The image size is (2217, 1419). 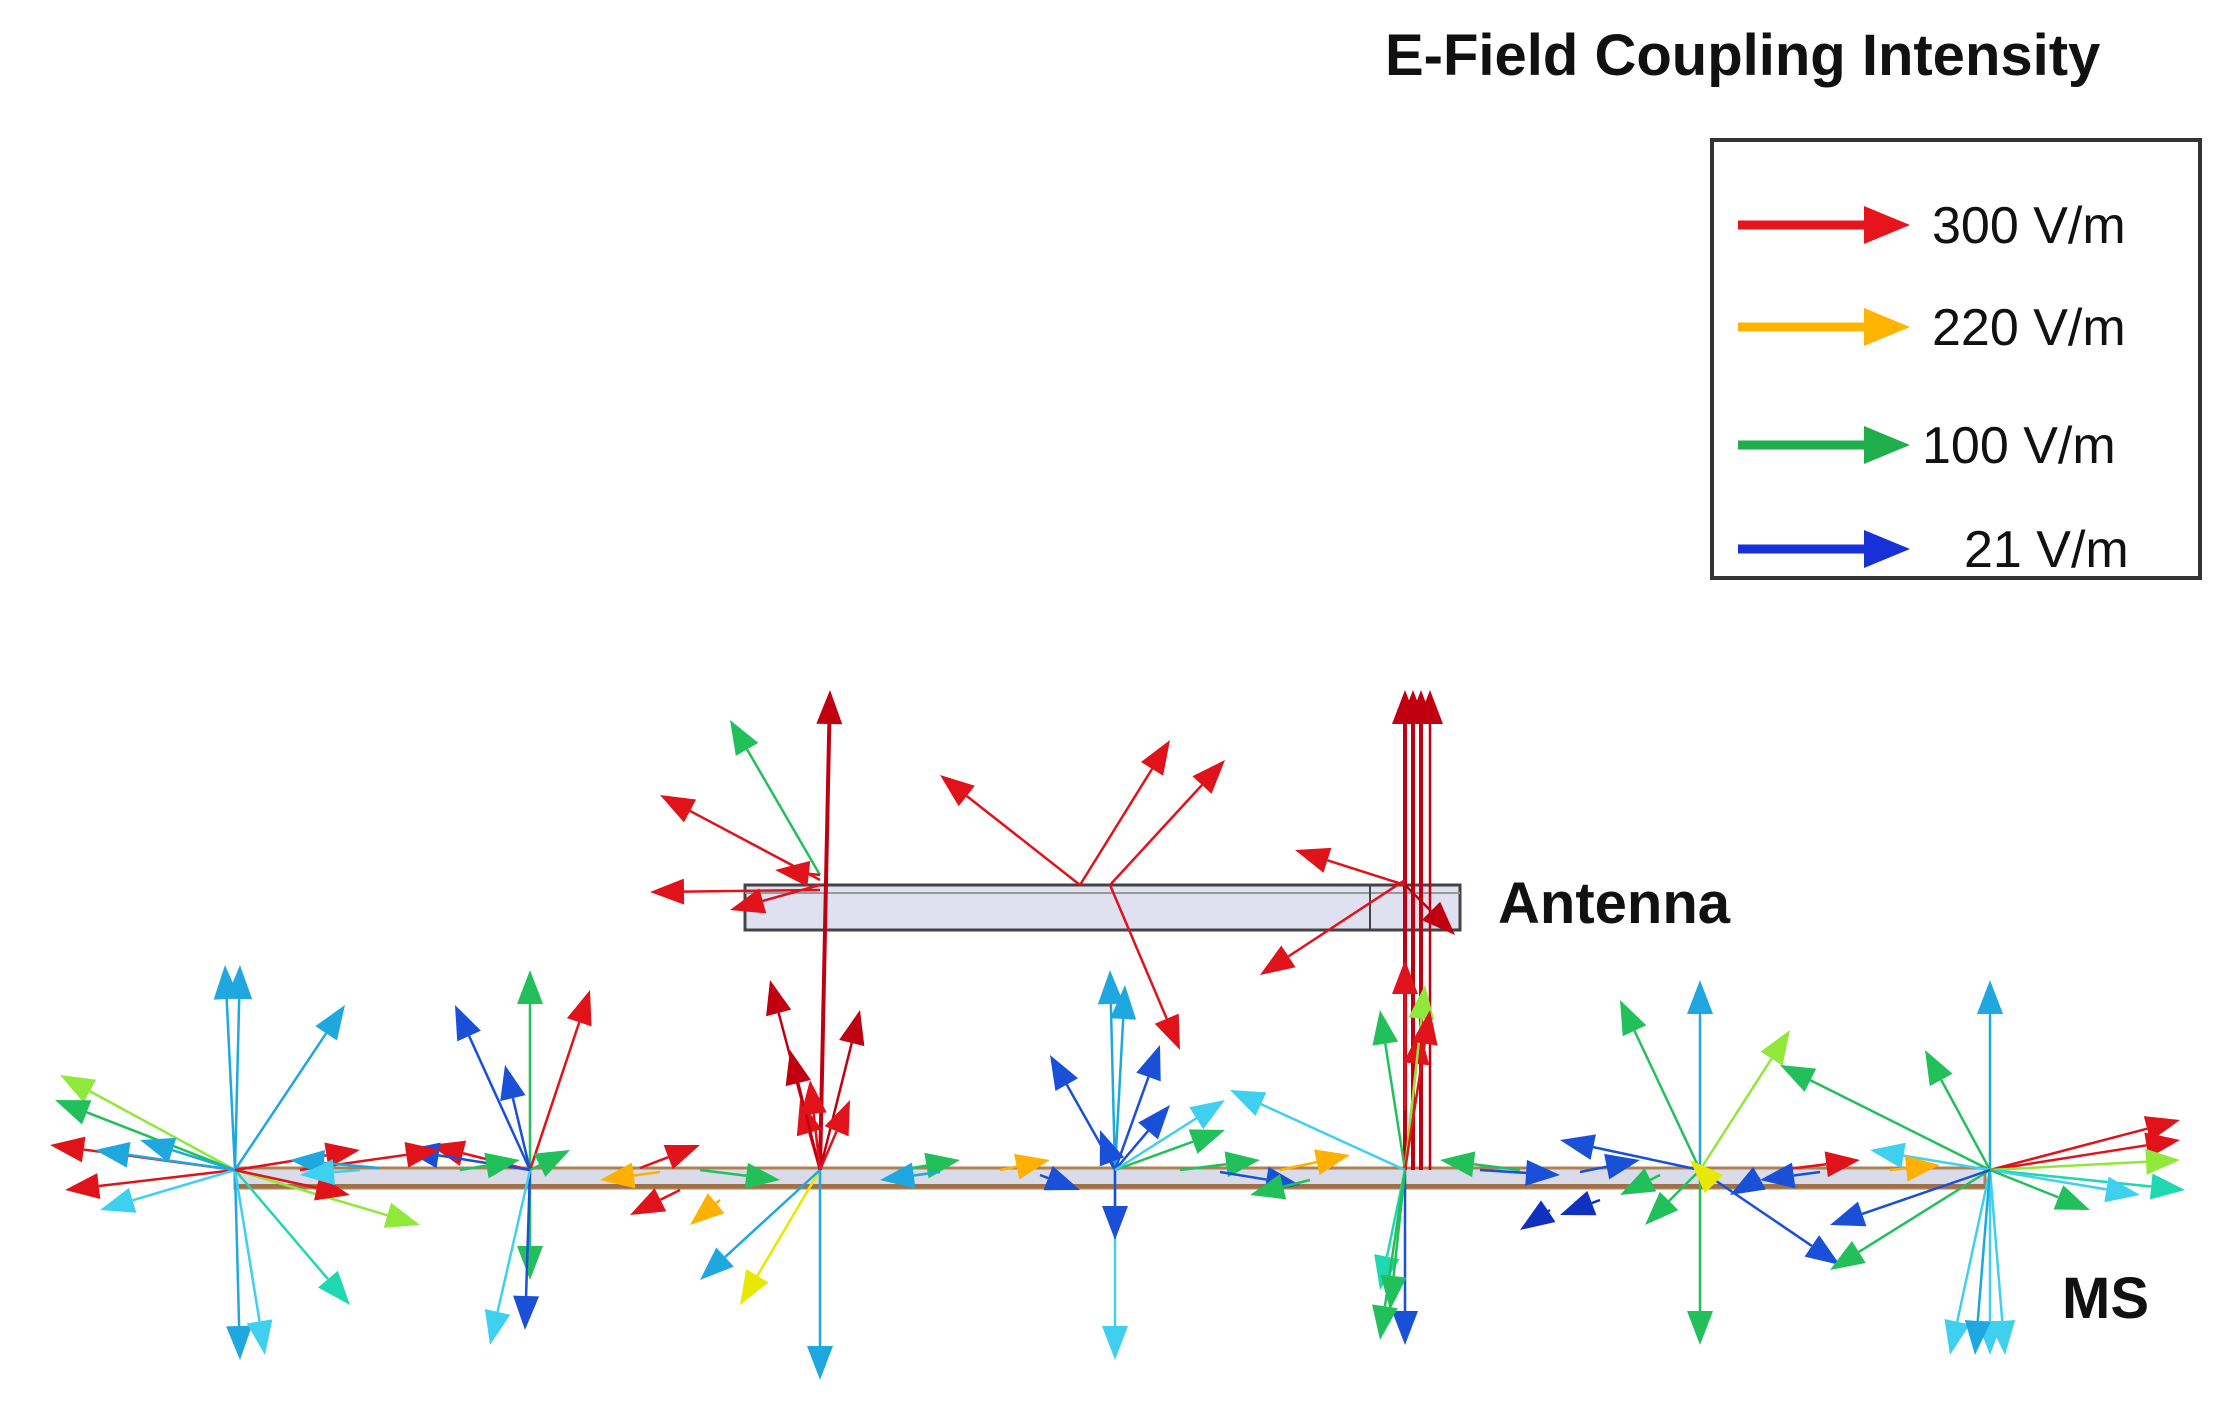 I want to click on legend-label: 220 V/m, so click(x=2029, y=328).